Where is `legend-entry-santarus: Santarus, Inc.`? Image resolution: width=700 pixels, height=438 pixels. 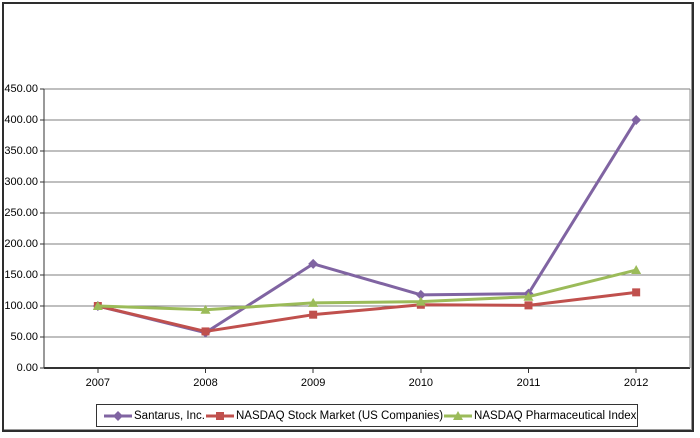
legend-entry-santarus: Santarus, Inc. is located at coordinates (154, 416).